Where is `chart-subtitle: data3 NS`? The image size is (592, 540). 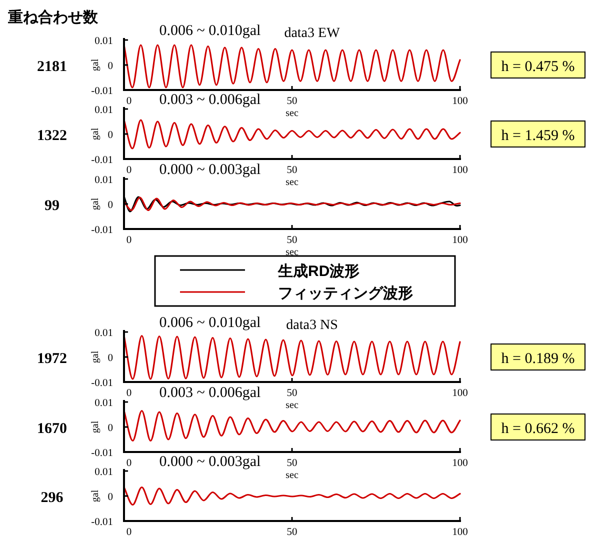 chart-subtitle: data3 NS is located at coordinates (312, 325).